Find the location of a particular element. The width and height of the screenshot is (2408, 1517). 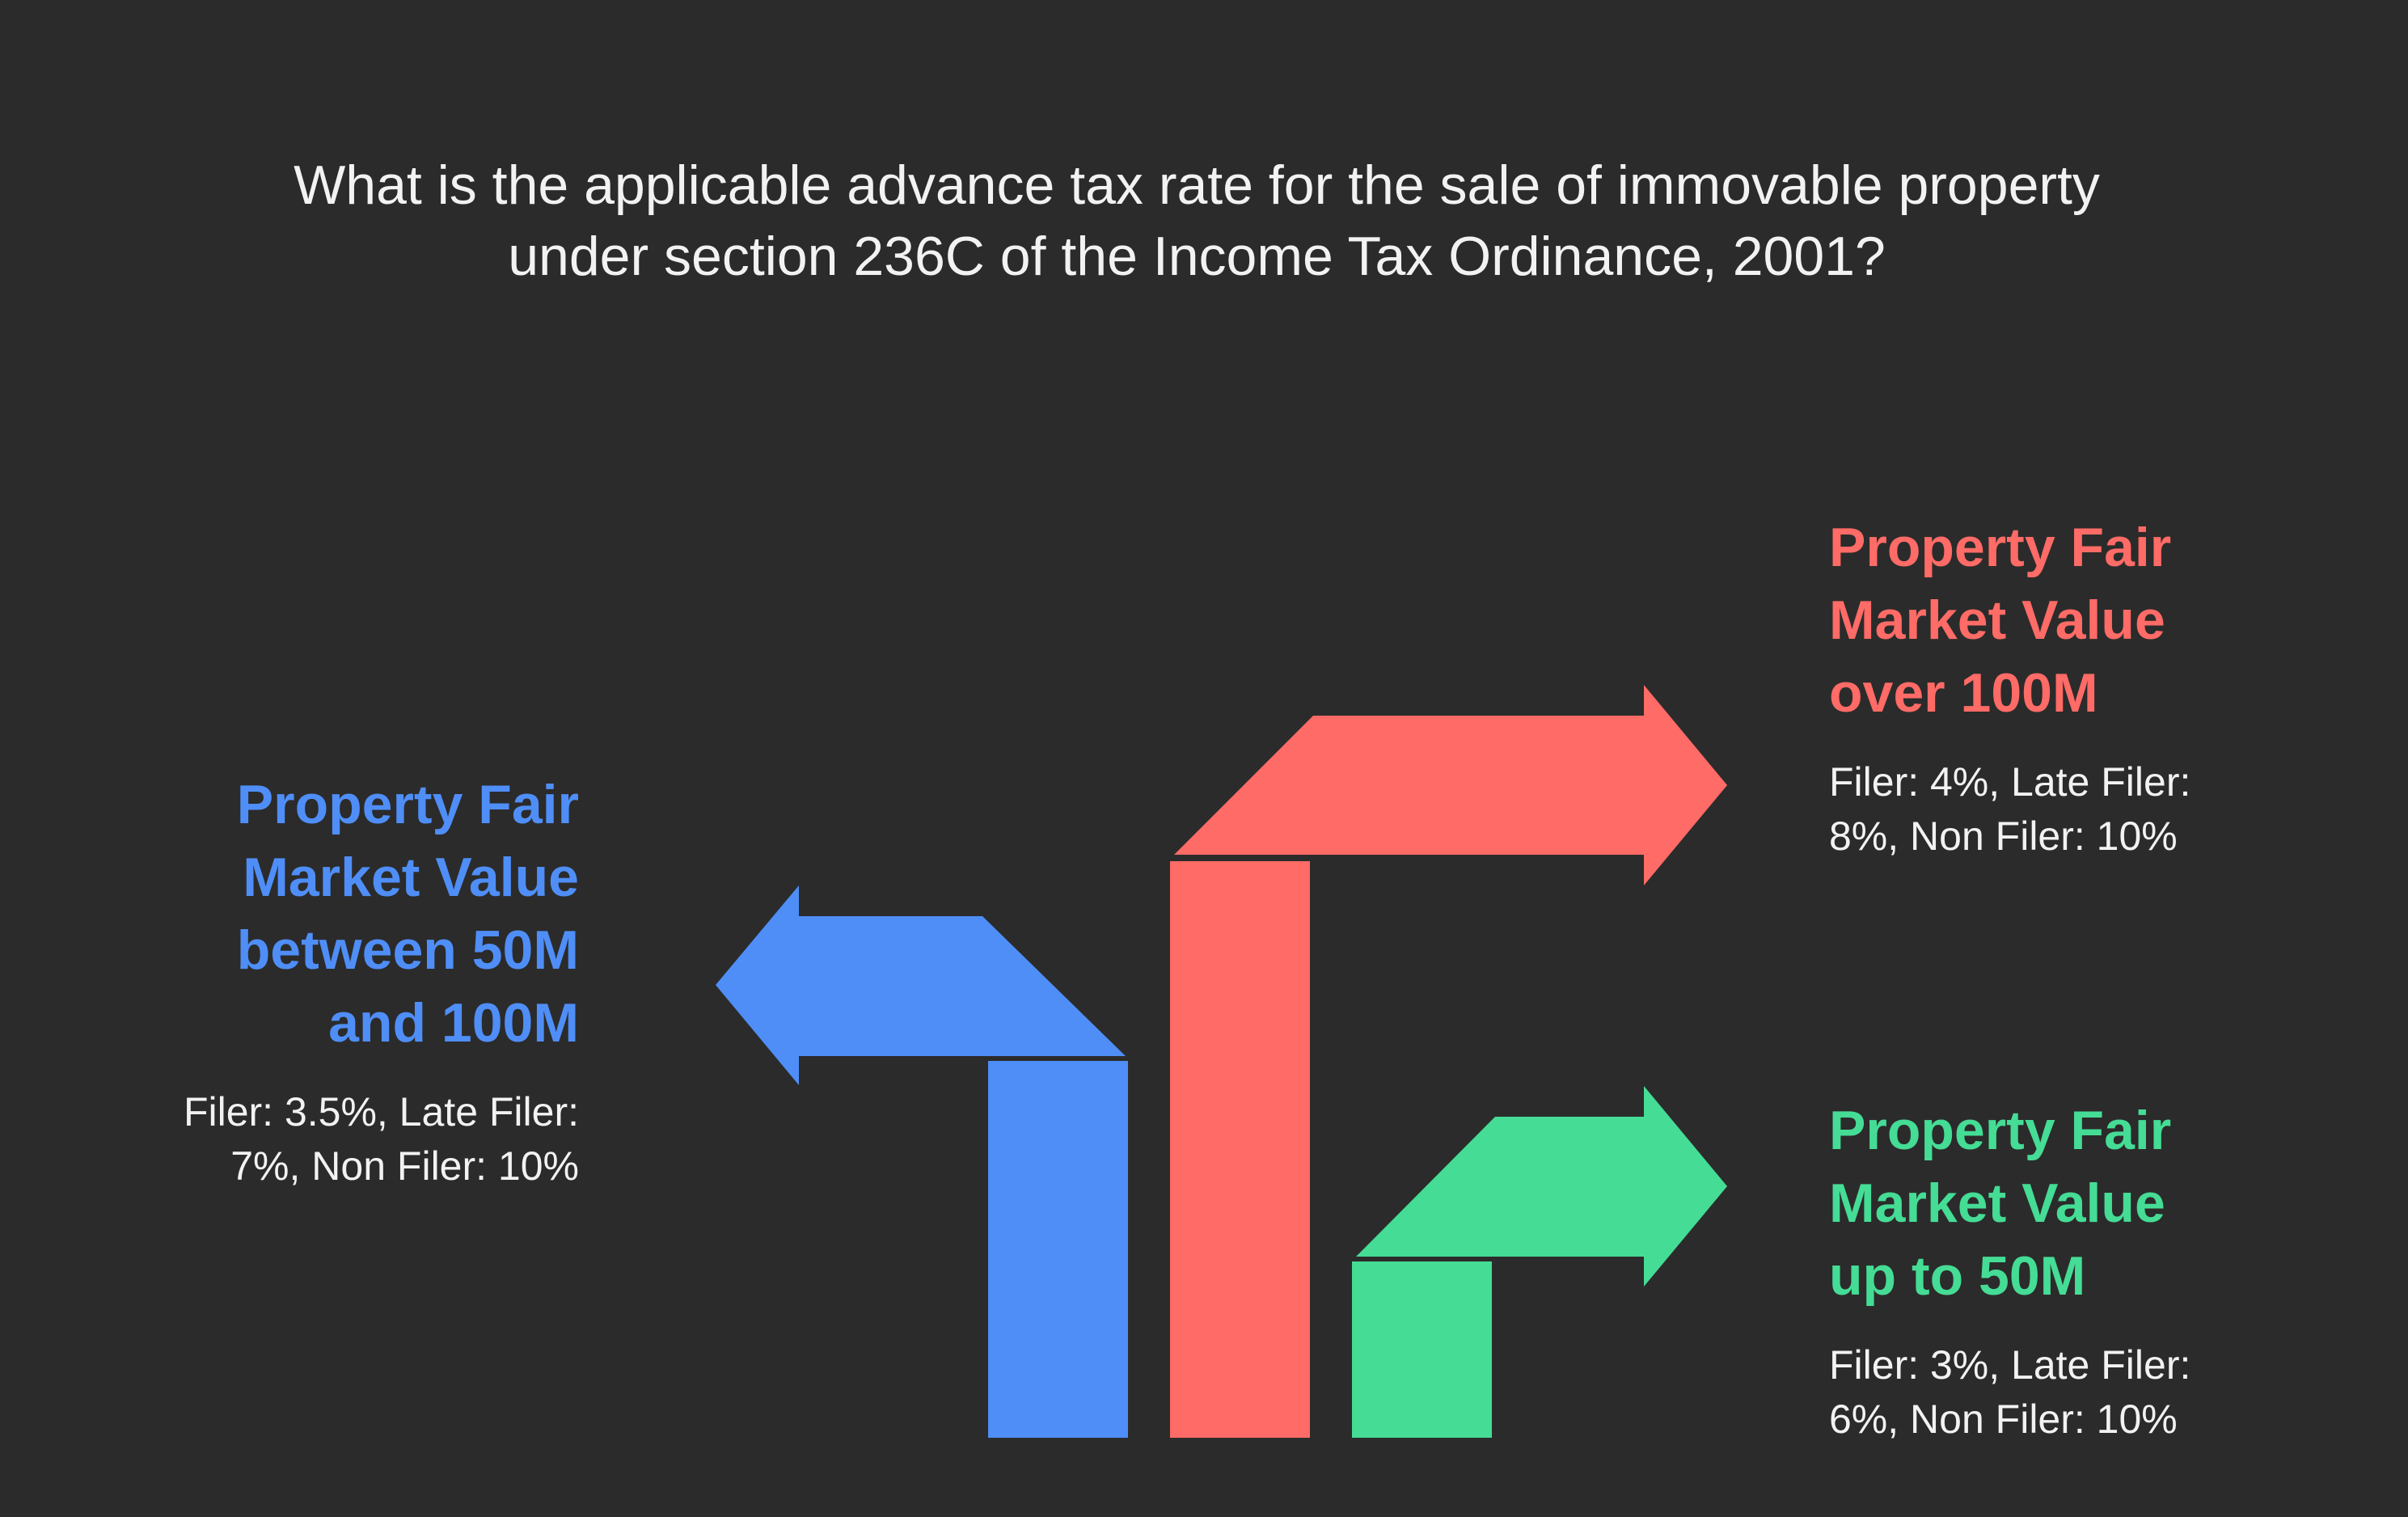

rates-line: Filer: 4%, Late Filer: is located at coordinates (2010, 782).